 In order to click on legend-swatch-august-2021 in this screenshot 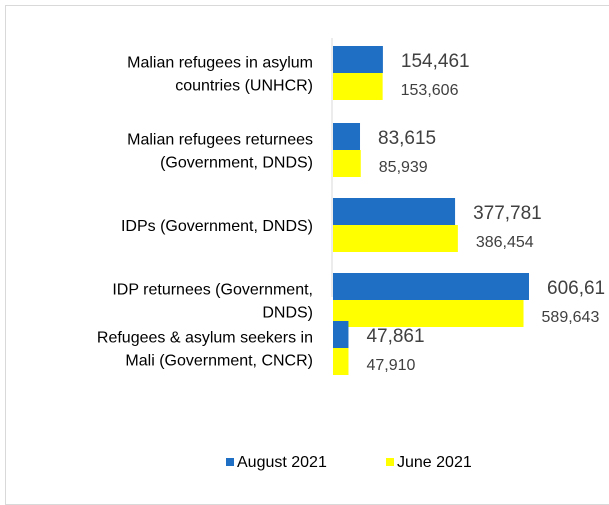, I will do `click(230, 462)`.